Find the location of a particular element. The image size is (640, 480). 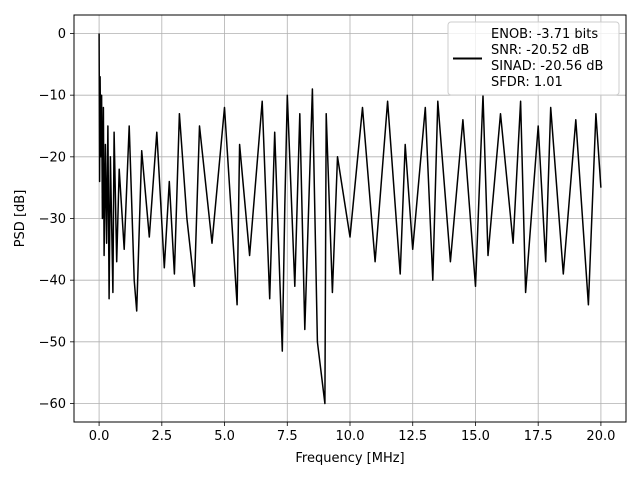

x-tick-label: 2.5 is located at coordinates (161, 436).